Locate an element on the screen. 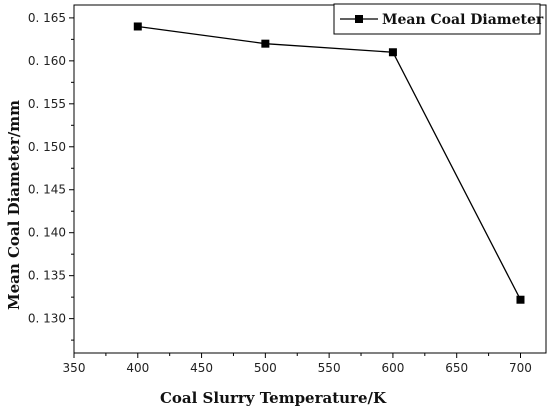  x-tick-label: 550 is located at coordinates (329, 368).